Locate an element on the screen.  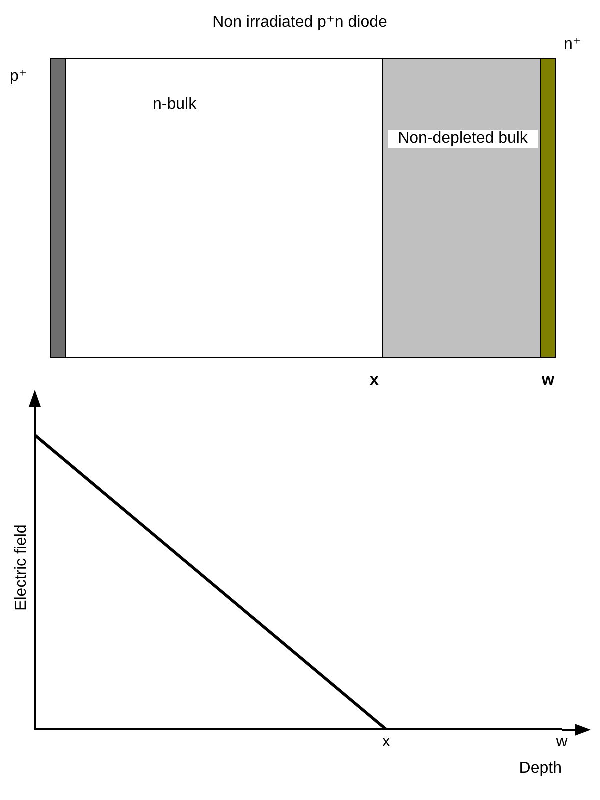
x-axis-title: Depth is located at coordinates (540, 768).